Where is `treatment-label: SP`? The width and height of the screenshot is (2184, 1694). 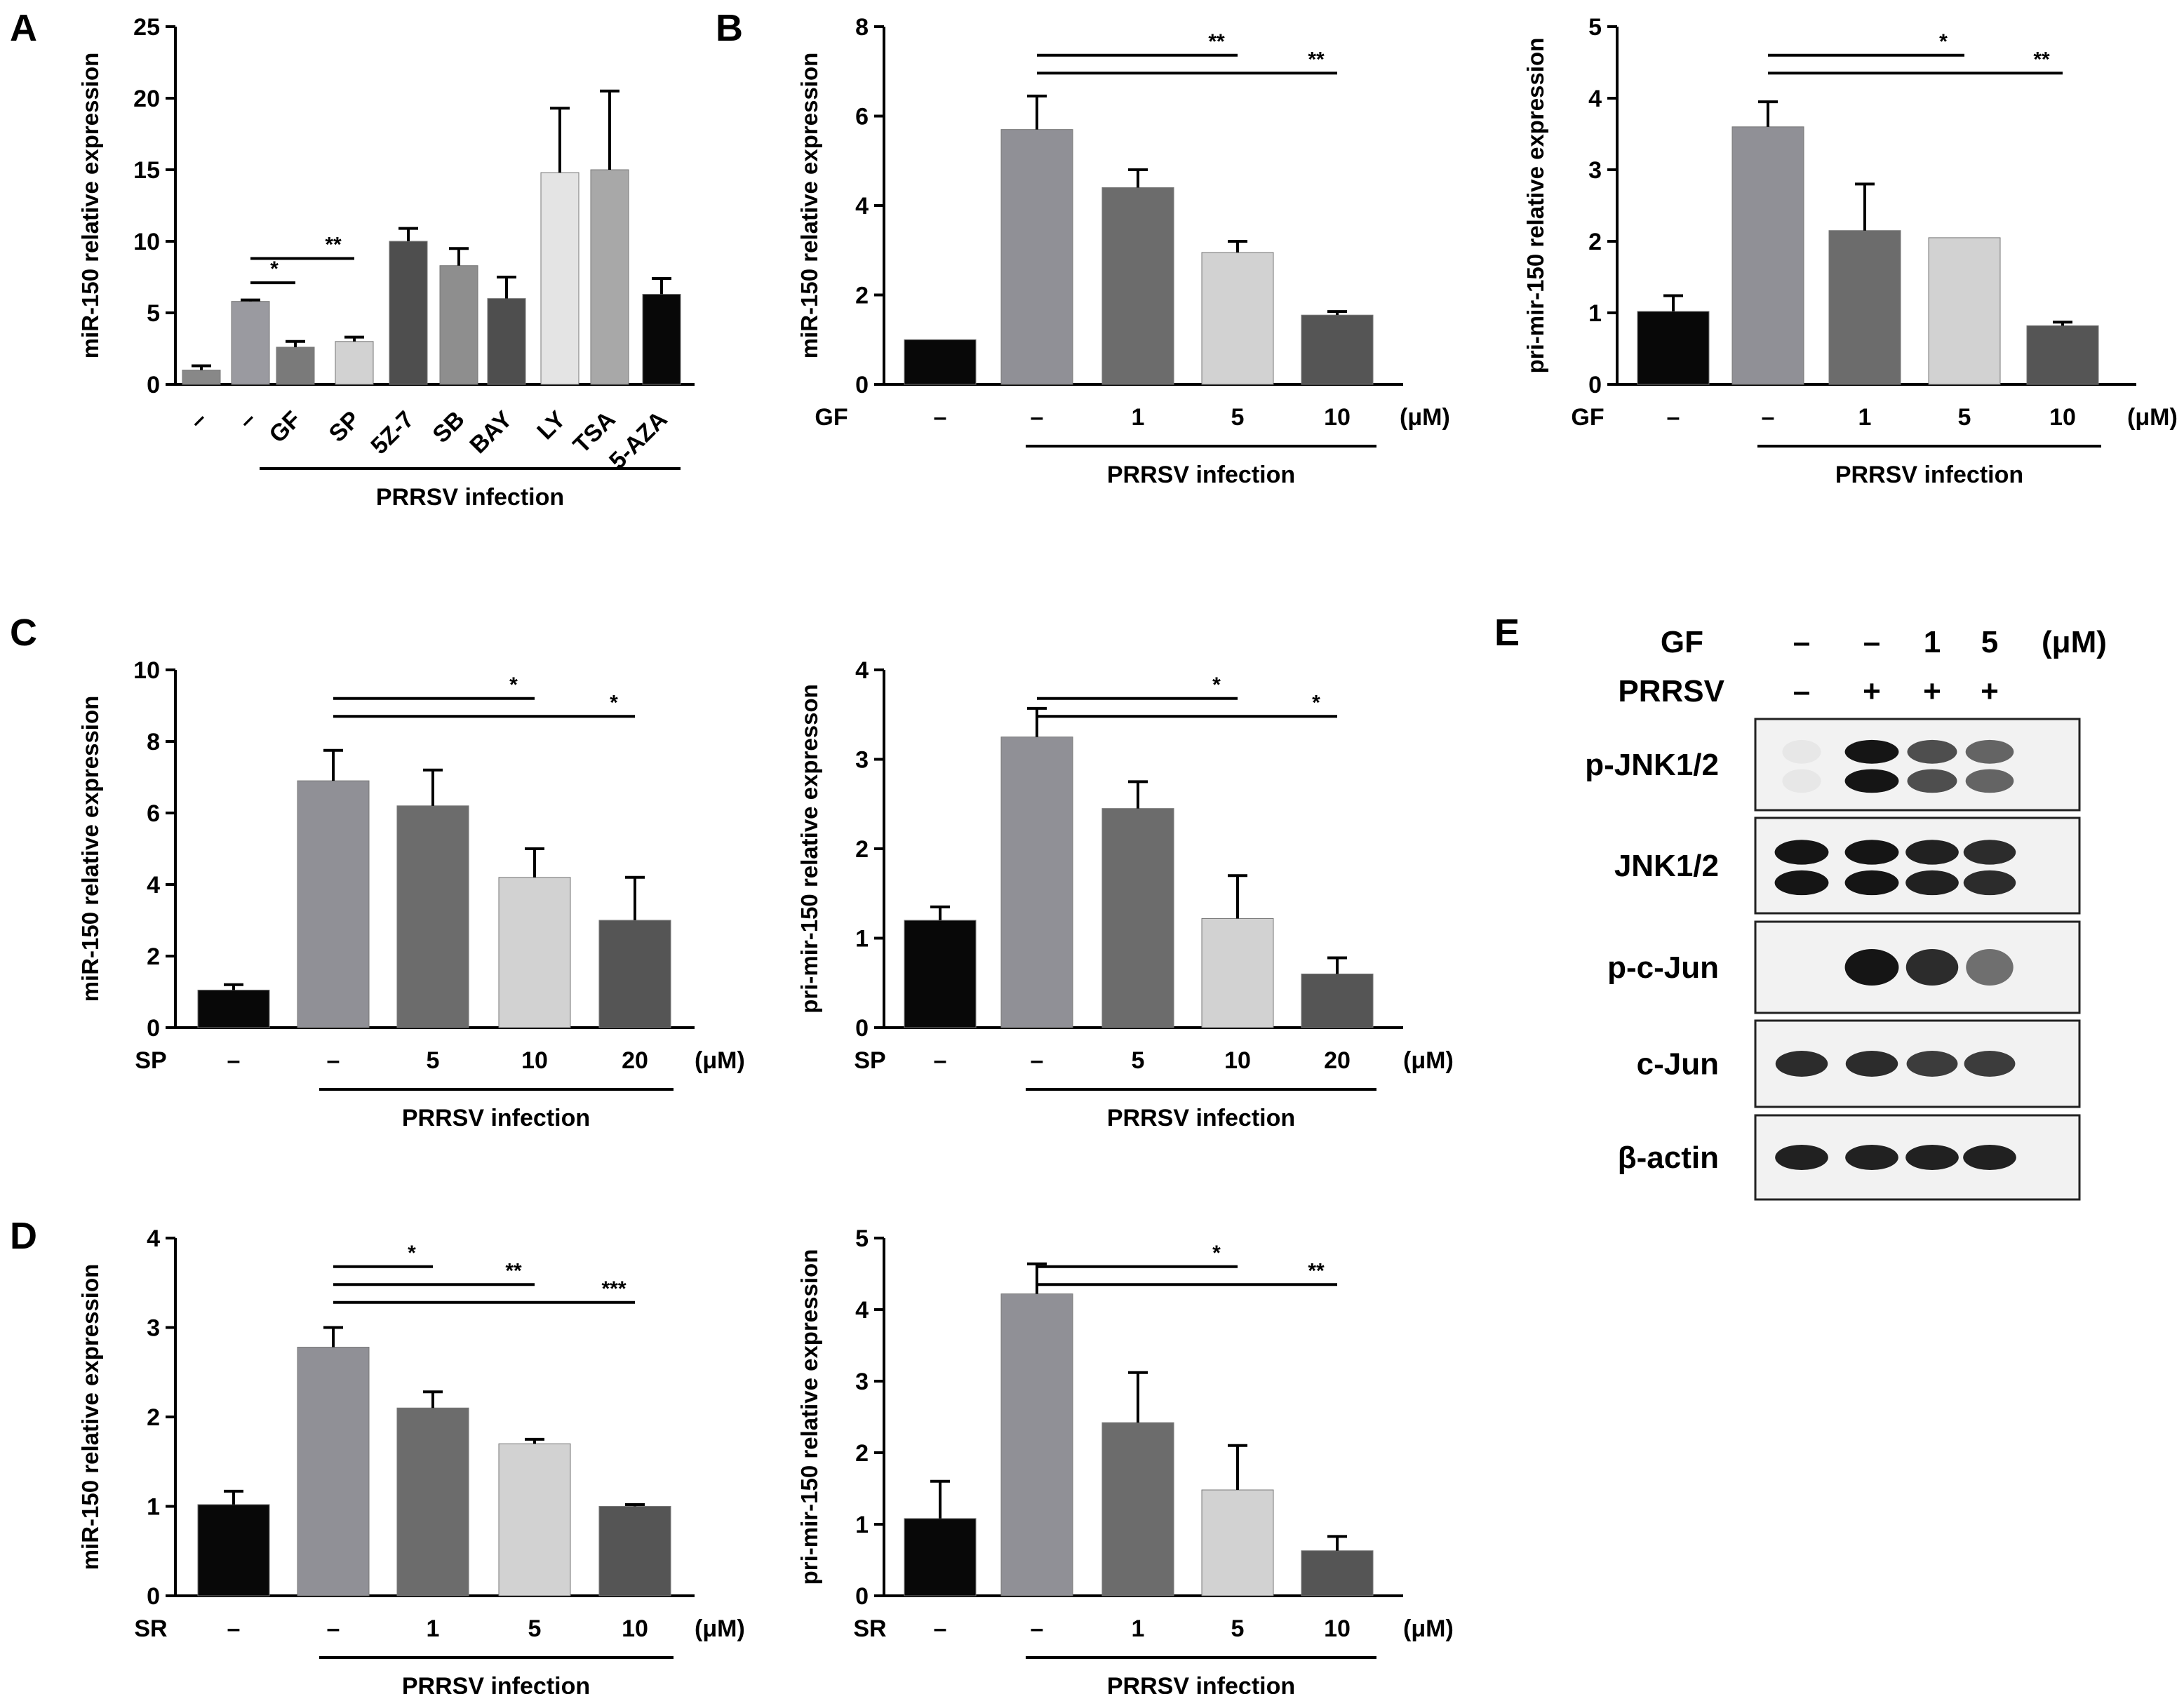 treatment-label: SP is located at coordinates (869, 1060).